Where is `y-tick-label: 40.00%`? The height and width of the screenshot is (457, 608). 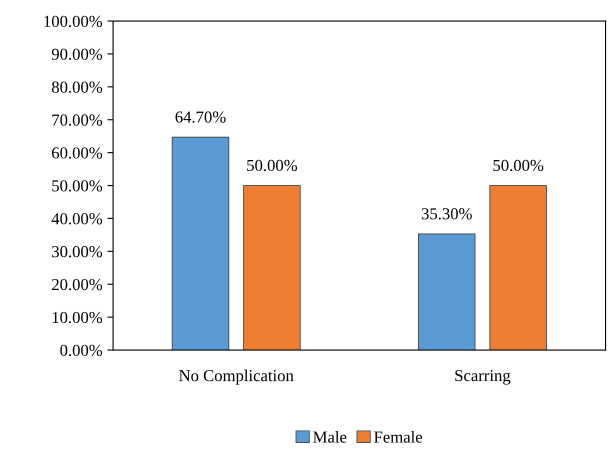 y-tick-label: 40.00% is located at coordinates (77, 218).